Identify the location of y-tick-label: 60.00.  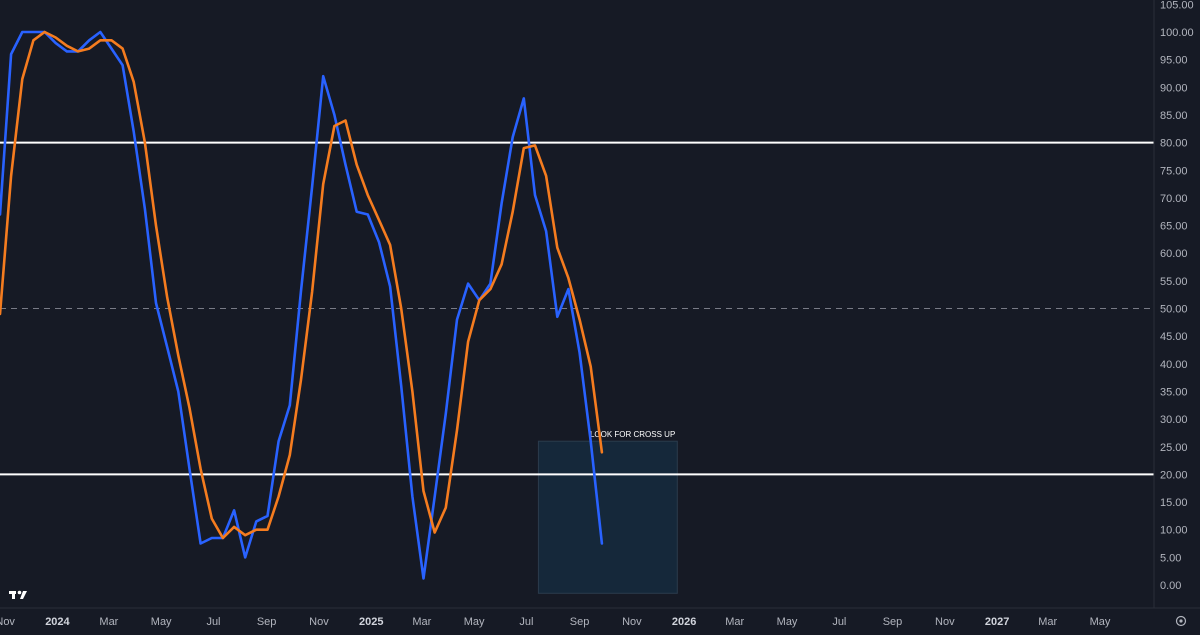
(1174, 254).